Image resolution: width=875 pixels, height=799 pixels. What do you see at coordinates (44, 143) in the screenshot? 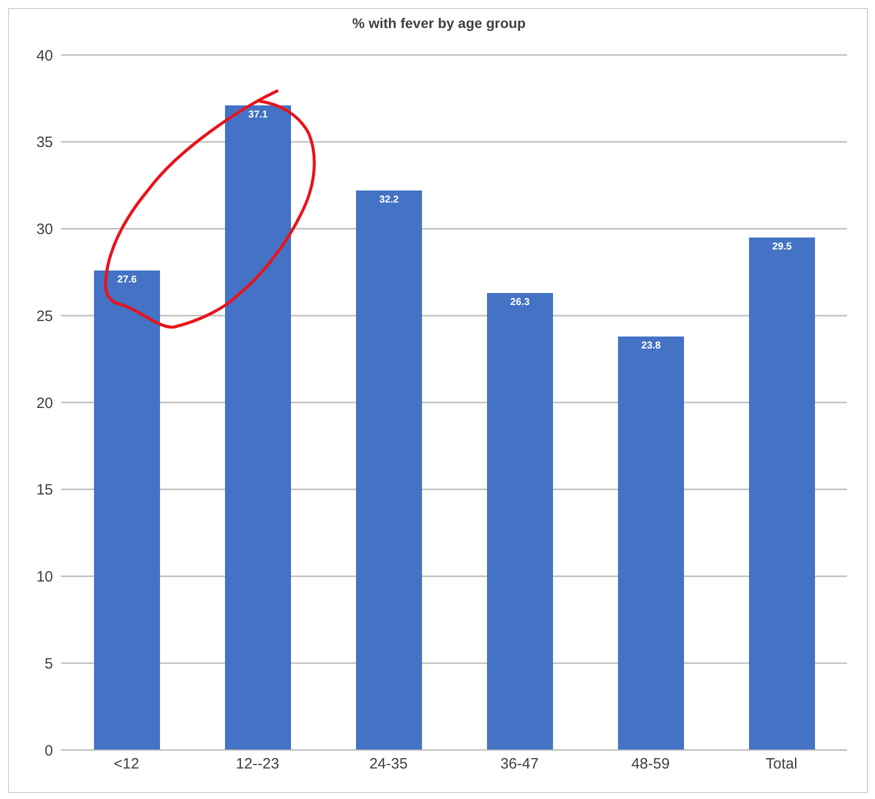
I see `y-tick-label: 35` at bounding box center [44, 143].